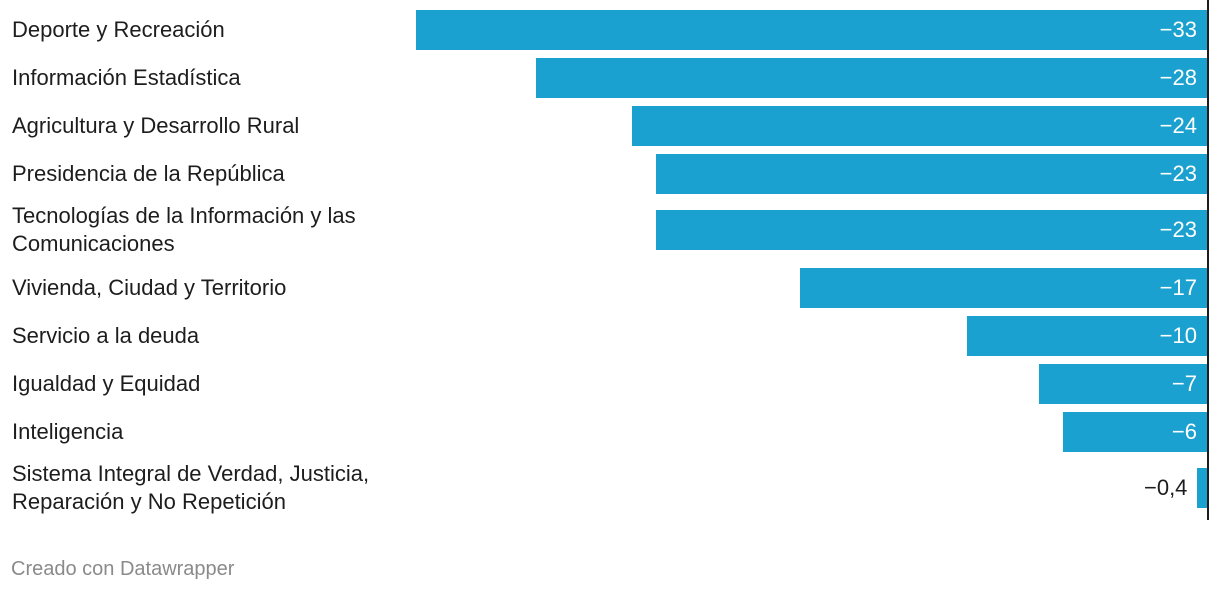  Describe the element at coordinates (149, 287) in the screenshot. I see `category-label: Vivienda, Ciudad y Territorio` at that location.